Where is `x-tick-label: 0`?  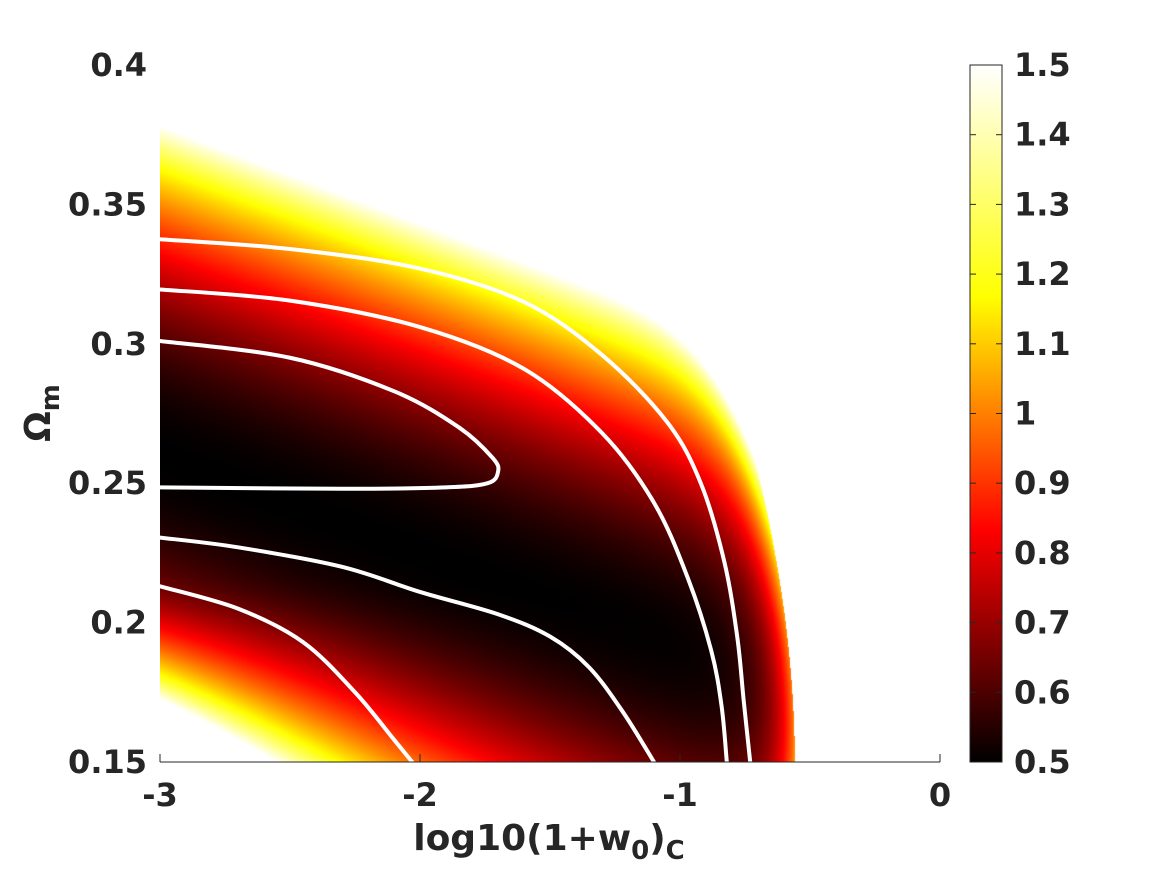
x-tick-label: 0 is located at coordinates (940, 795).